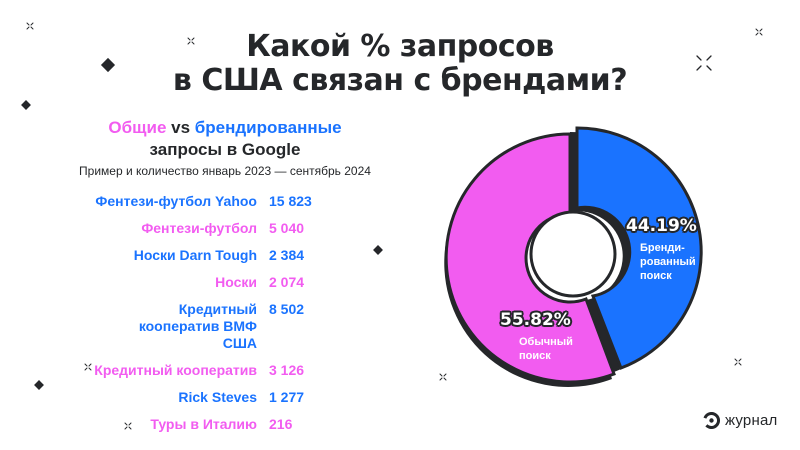  What do you see at coordinates (176, 201) in the screenshot?
I see `query-name: Фентези-футбол Yahoo` at bounding box center [176, 201].